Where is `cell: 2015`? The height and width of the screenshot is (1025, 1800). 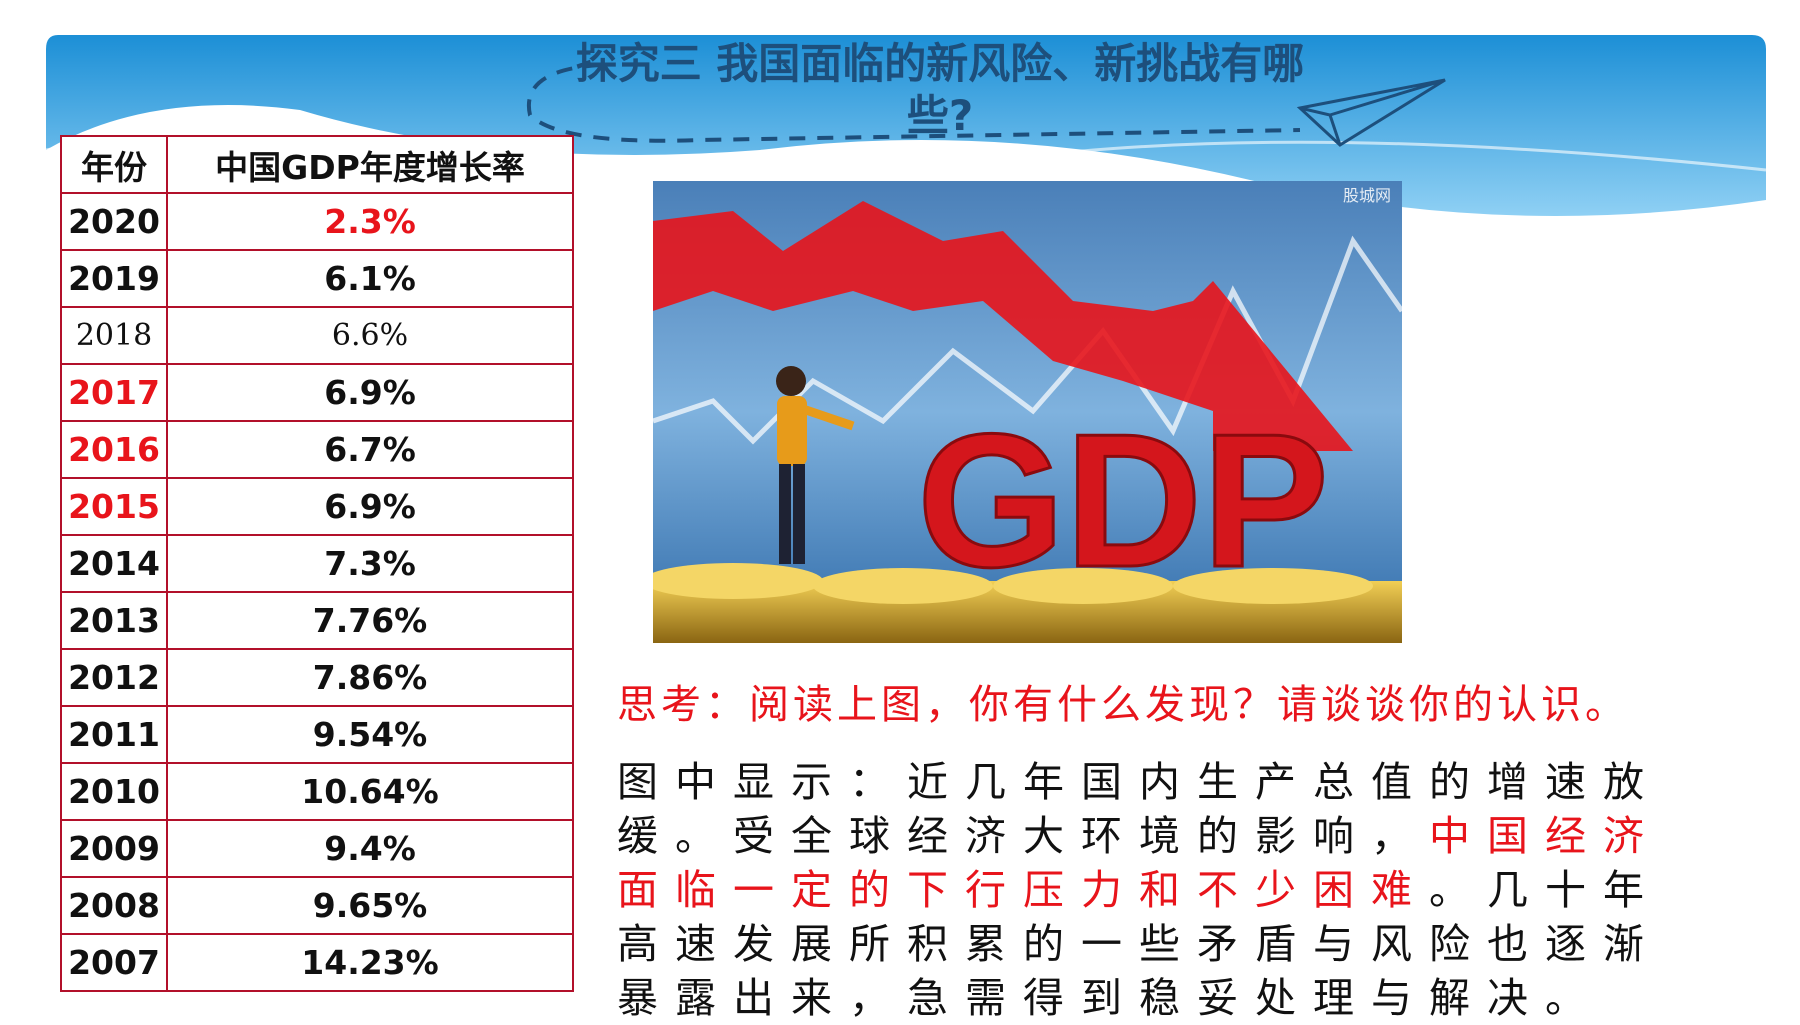 cell: 2015 is located at coordinates (114, 506).